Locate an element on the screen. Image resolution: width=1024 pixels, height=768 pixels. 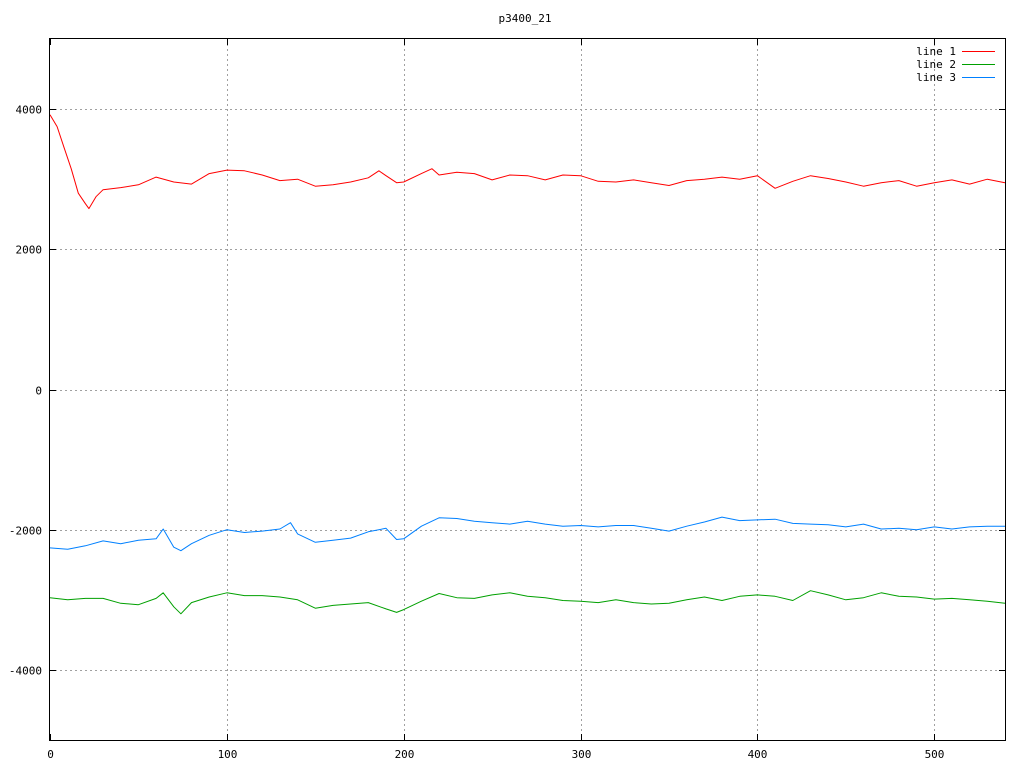
y-tick-label: -2000 is located at coordinates (25, 531).